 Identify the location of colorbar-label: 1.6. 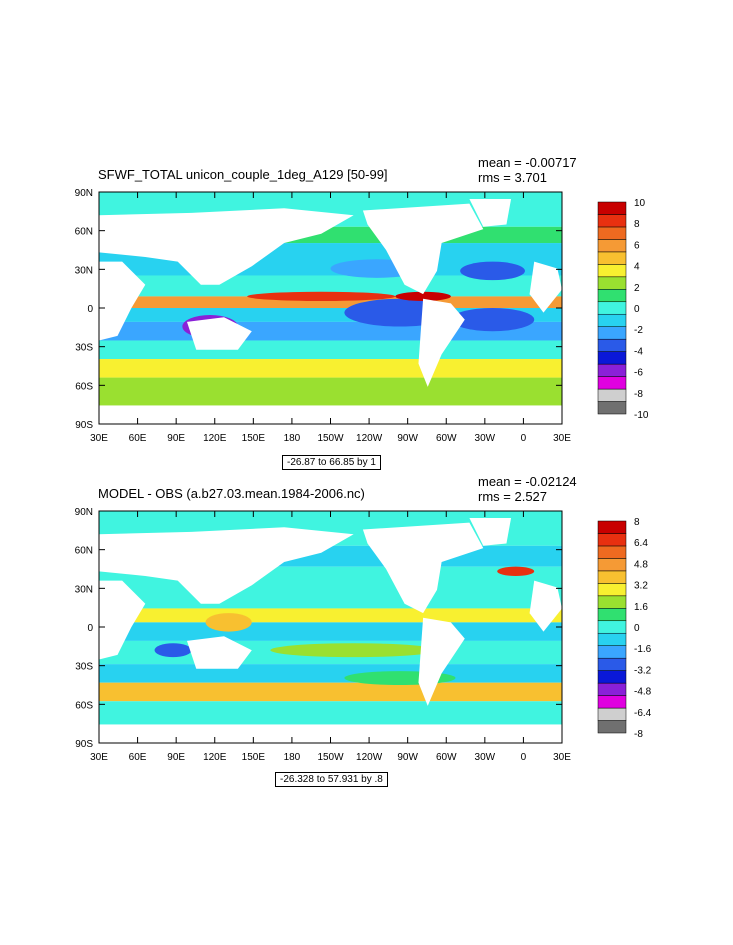
(641, 607).